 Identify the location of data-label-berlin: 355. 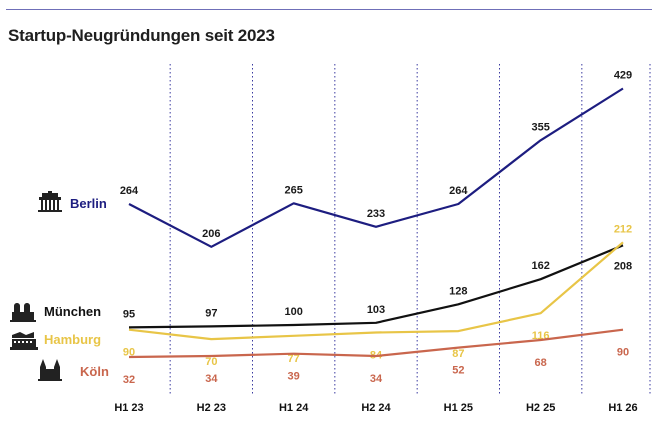
(540, 127).